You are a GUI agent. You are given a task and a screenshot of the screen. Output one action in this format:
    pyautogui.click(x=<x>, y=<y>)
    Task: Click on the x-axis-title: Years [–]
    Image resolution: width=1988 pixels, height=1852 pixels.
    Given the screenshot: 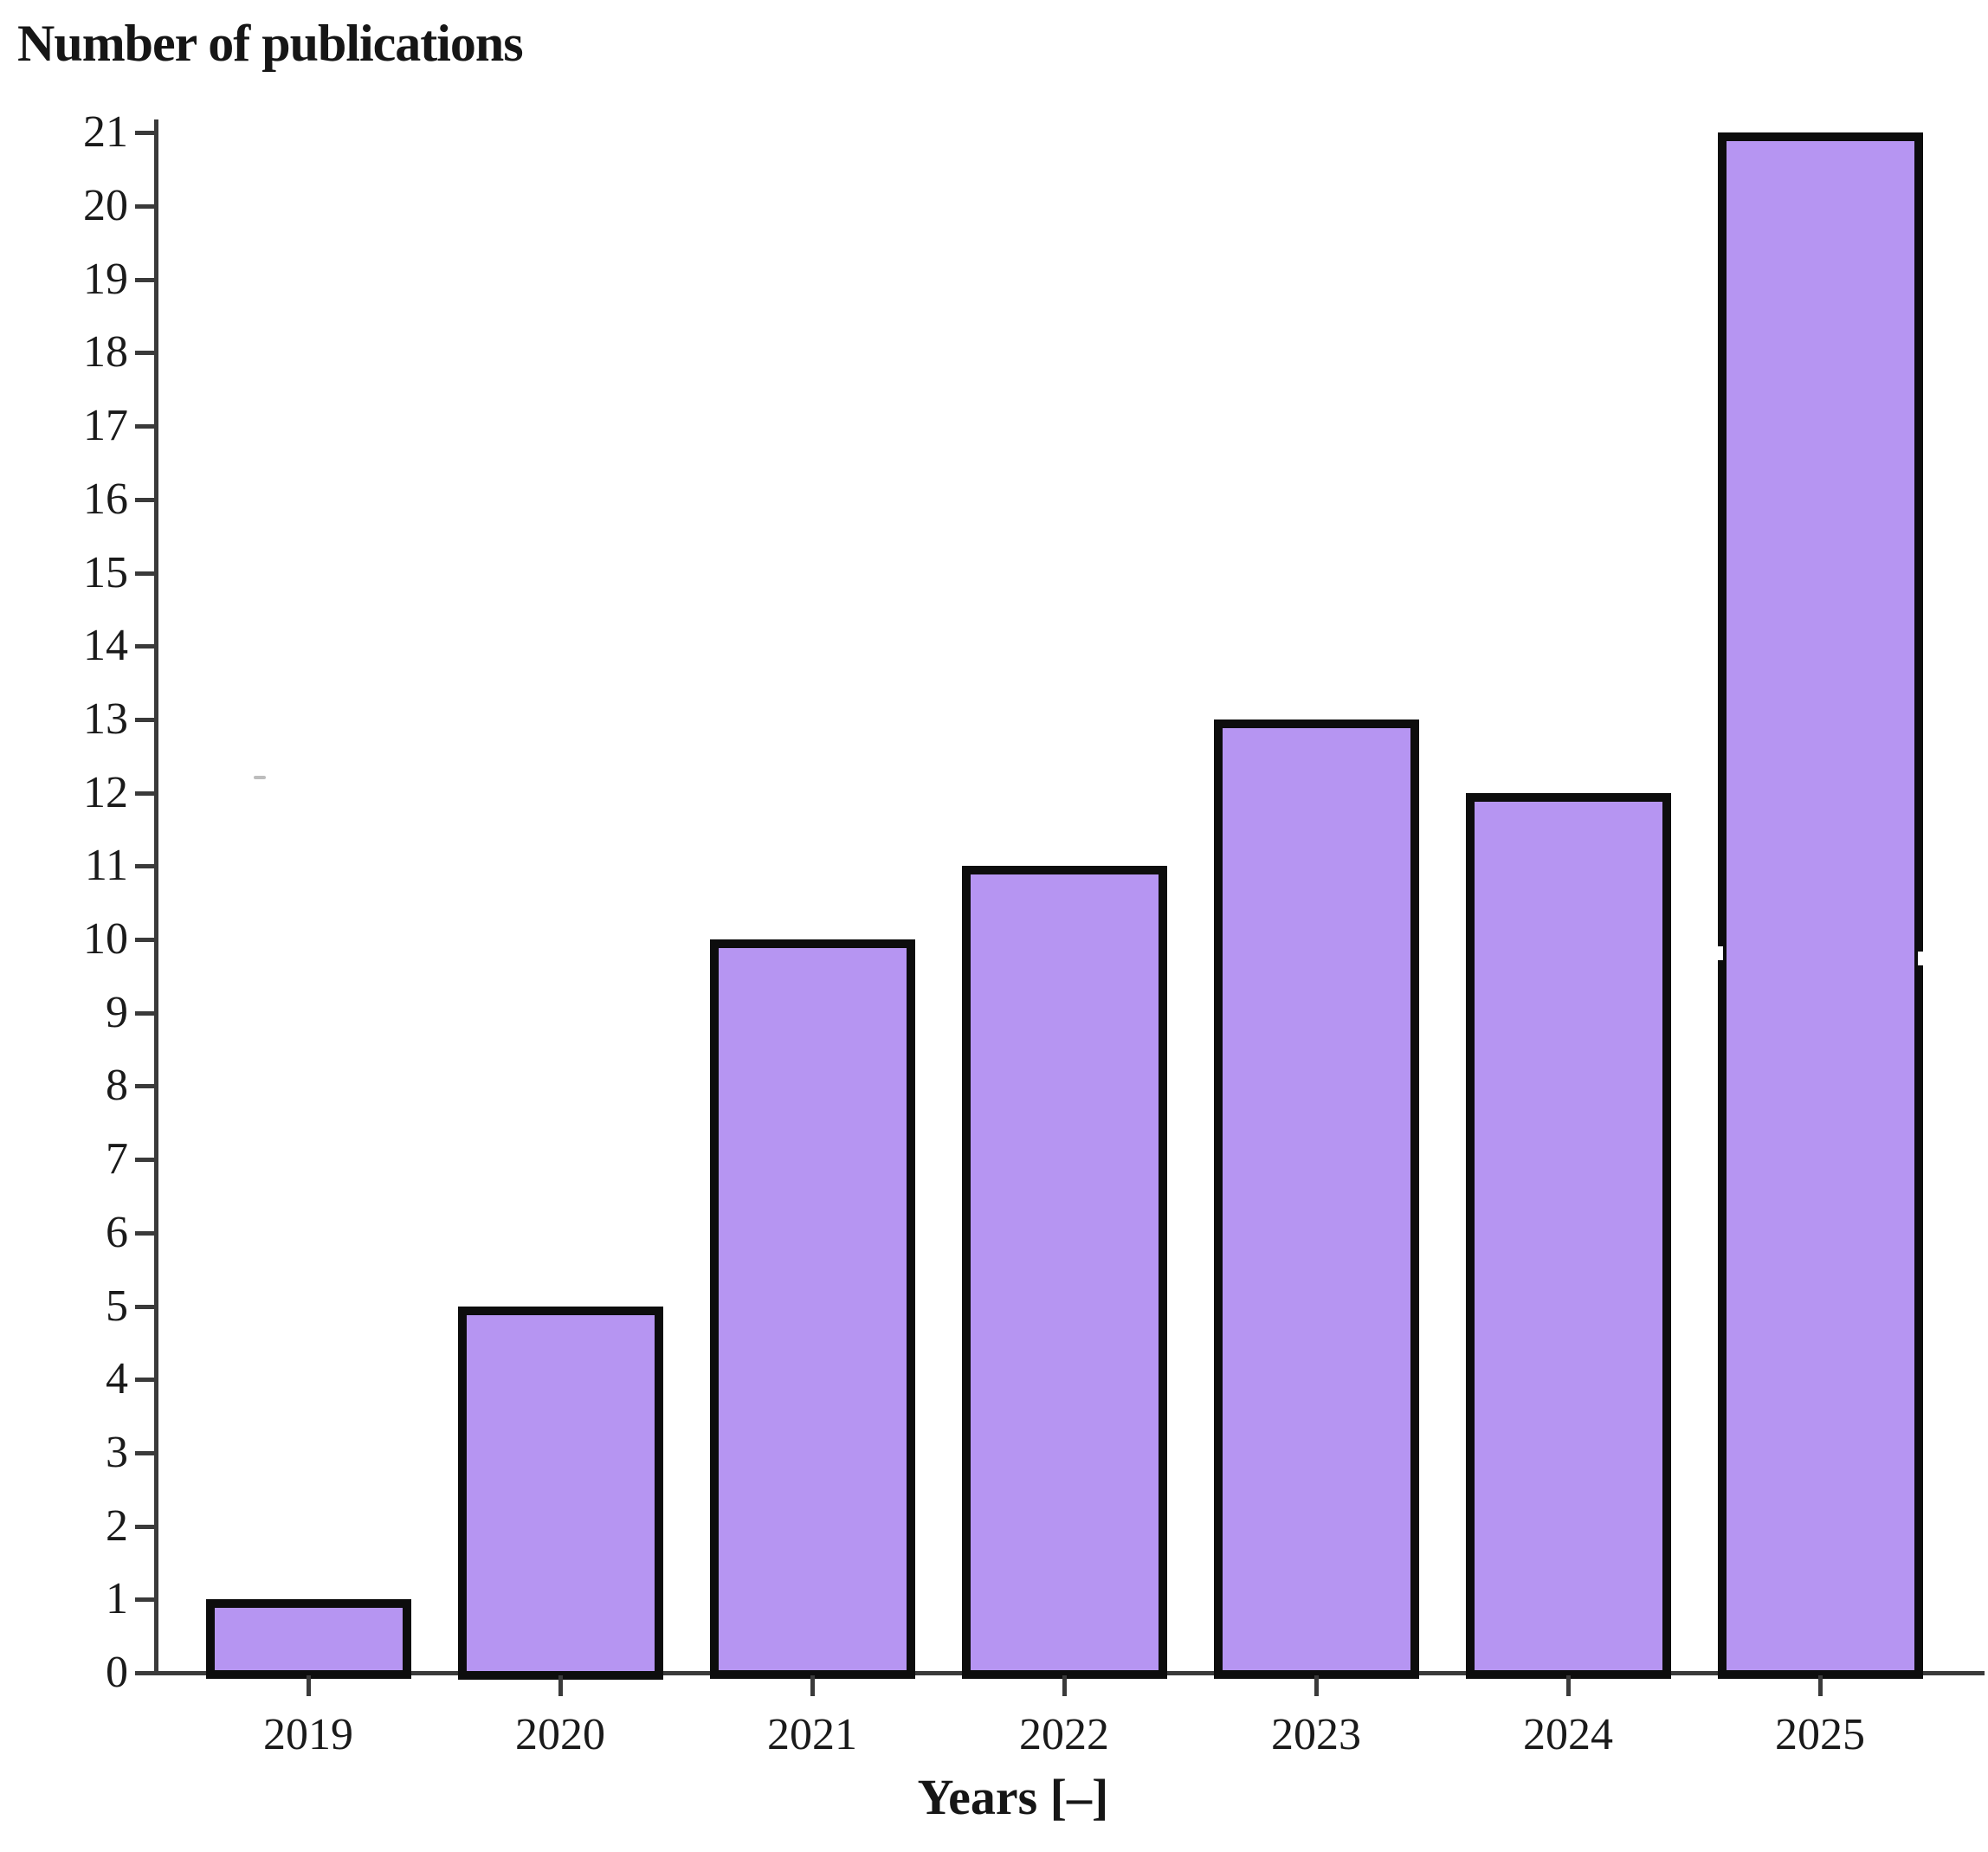 What is the action you would take?
    pyautogui.click(x=1013, y=1797)
    